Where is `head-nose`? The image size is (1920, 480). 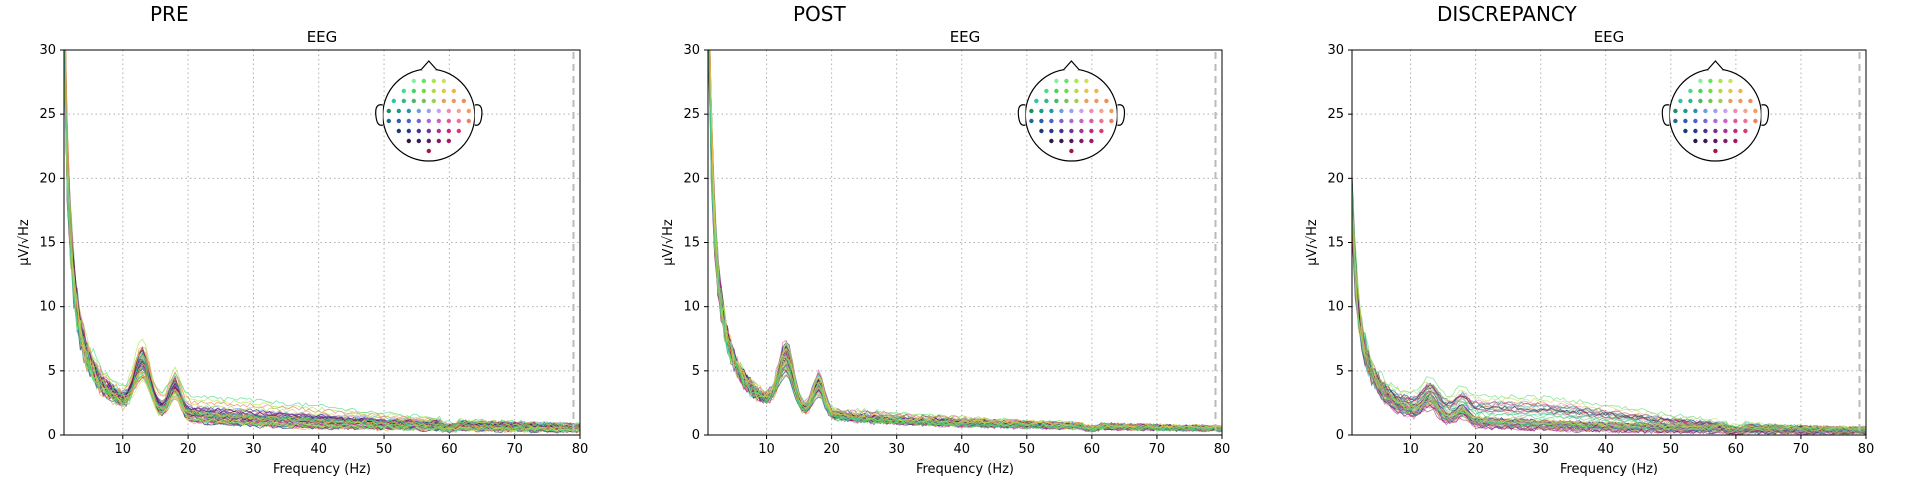 head-nose is located at coordinates (1071, 65).